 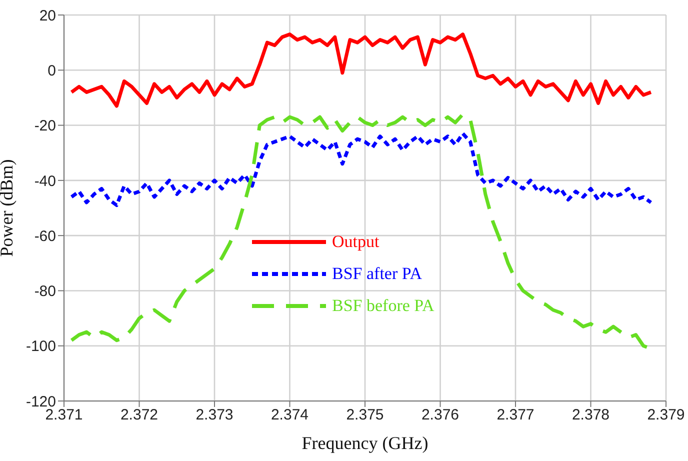 What do you see at coordinates (52, 71) in the screenshot?
I see `y-tick-label: 0` at bounding box center [52, 71].